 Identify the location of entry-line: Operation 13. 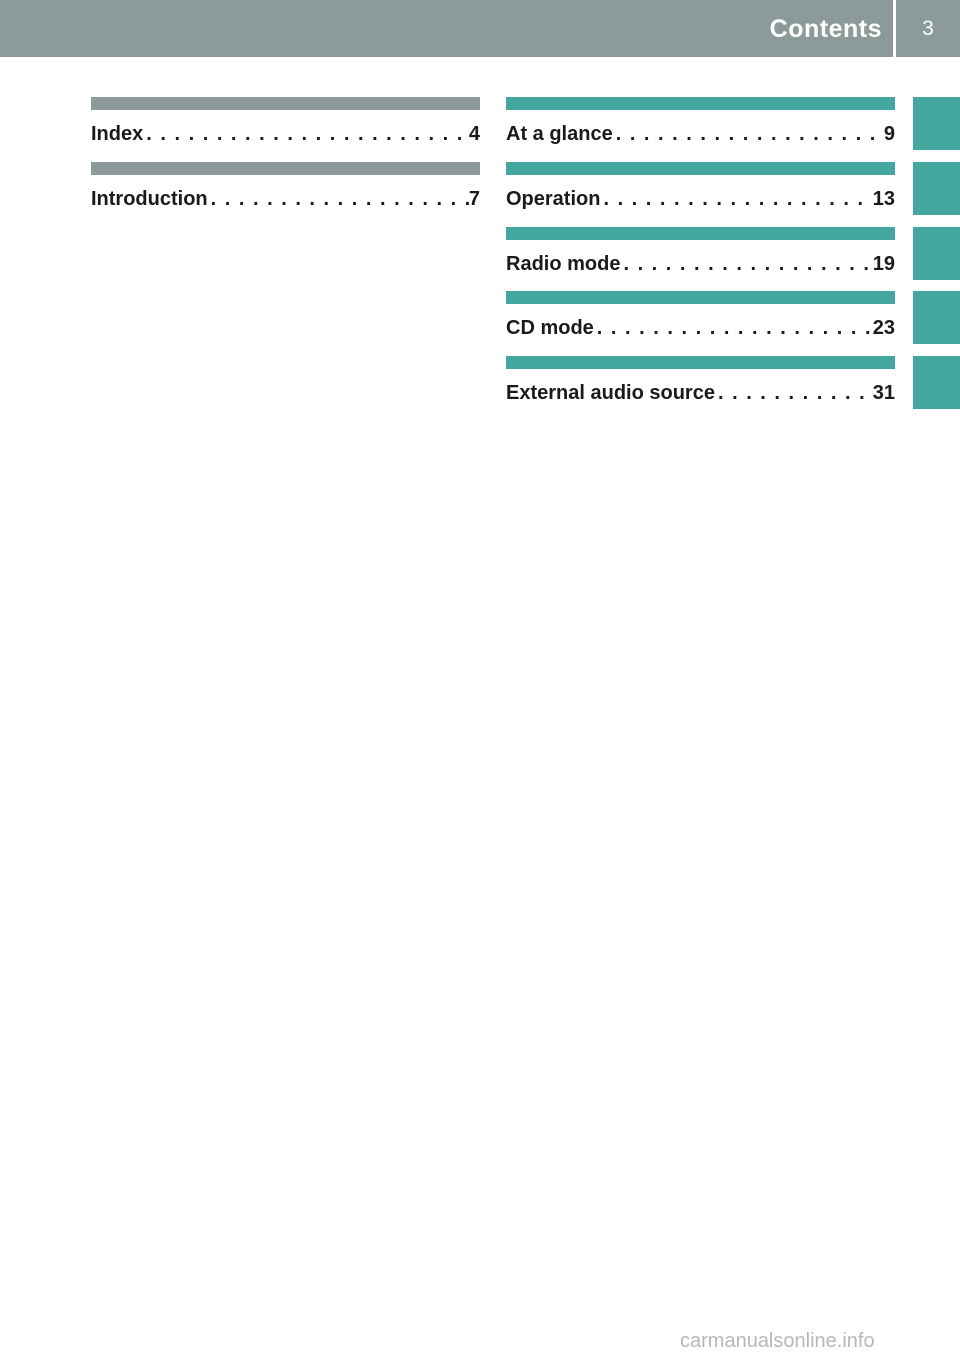
(700, 199).